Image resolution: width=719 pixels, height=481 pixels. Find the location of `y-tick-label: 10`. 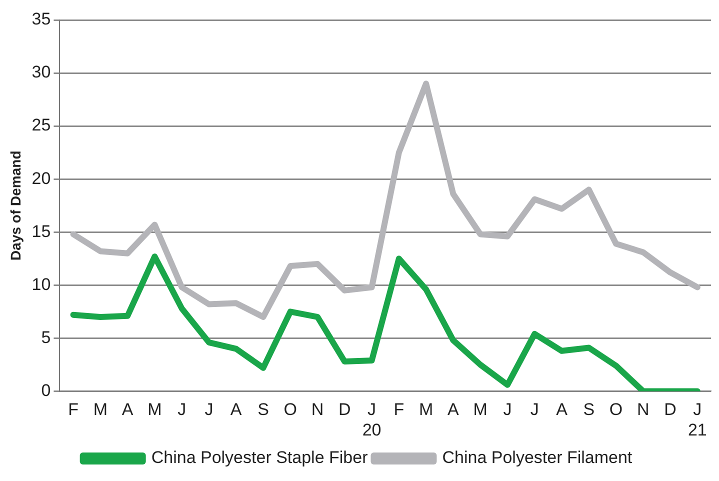

y-tick-label: 10 is located at coordinates (41, 284).